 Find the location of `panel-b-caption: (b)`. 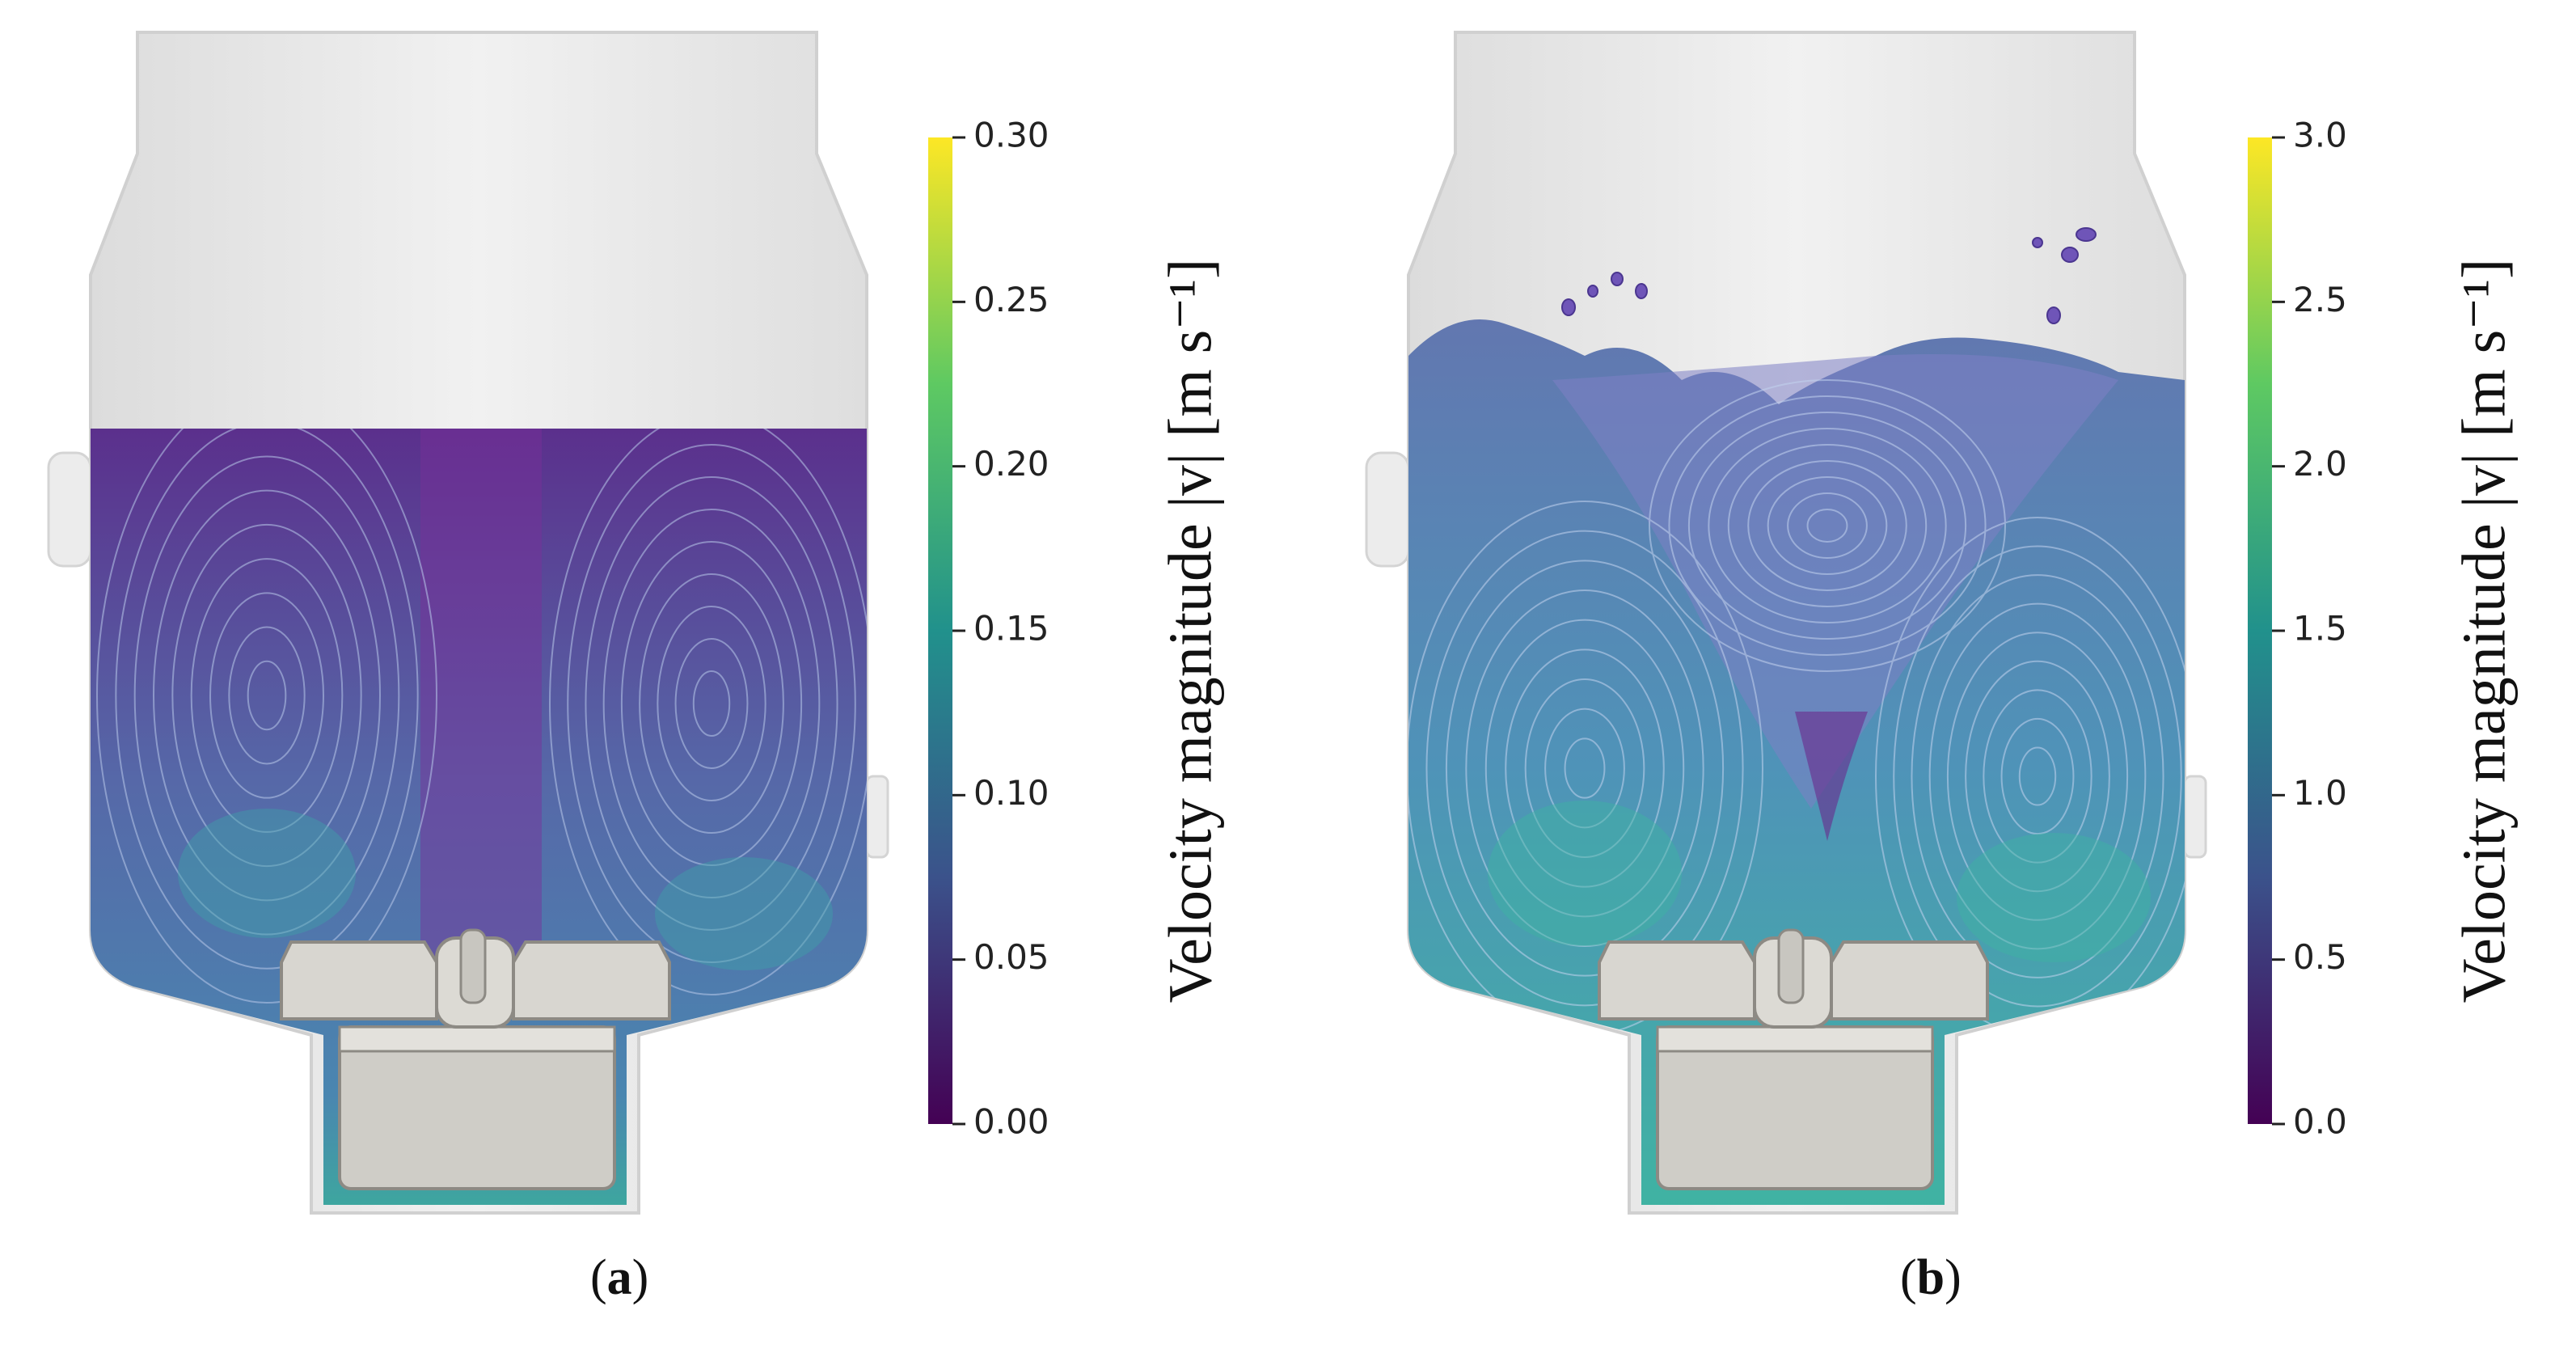

panel-b-caption: (b) is located at coordinates (1931, 1277).